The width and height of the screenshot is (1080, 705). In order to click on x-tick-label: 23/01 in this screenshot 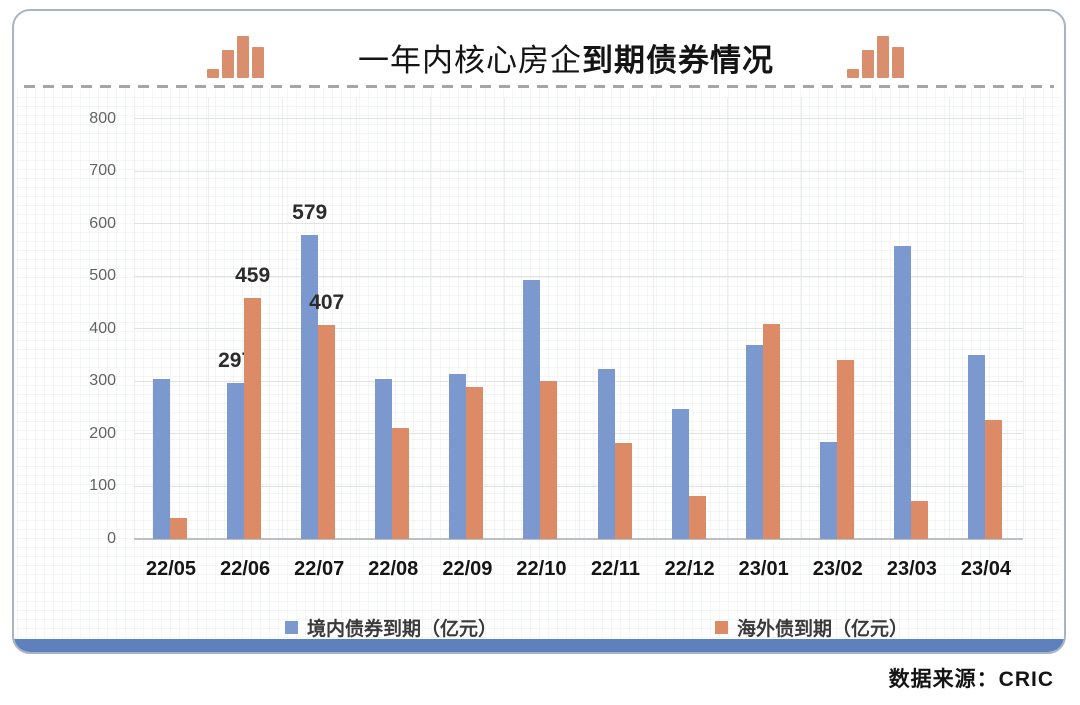, I will do `click(763, 569)`.